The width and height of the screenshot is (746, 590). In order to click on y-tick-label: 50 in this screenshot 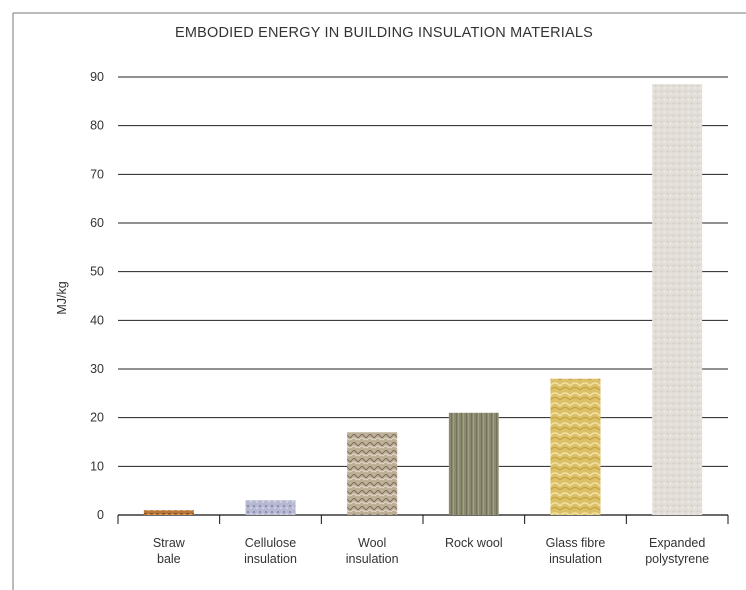, I will do `click(97, 272)`.